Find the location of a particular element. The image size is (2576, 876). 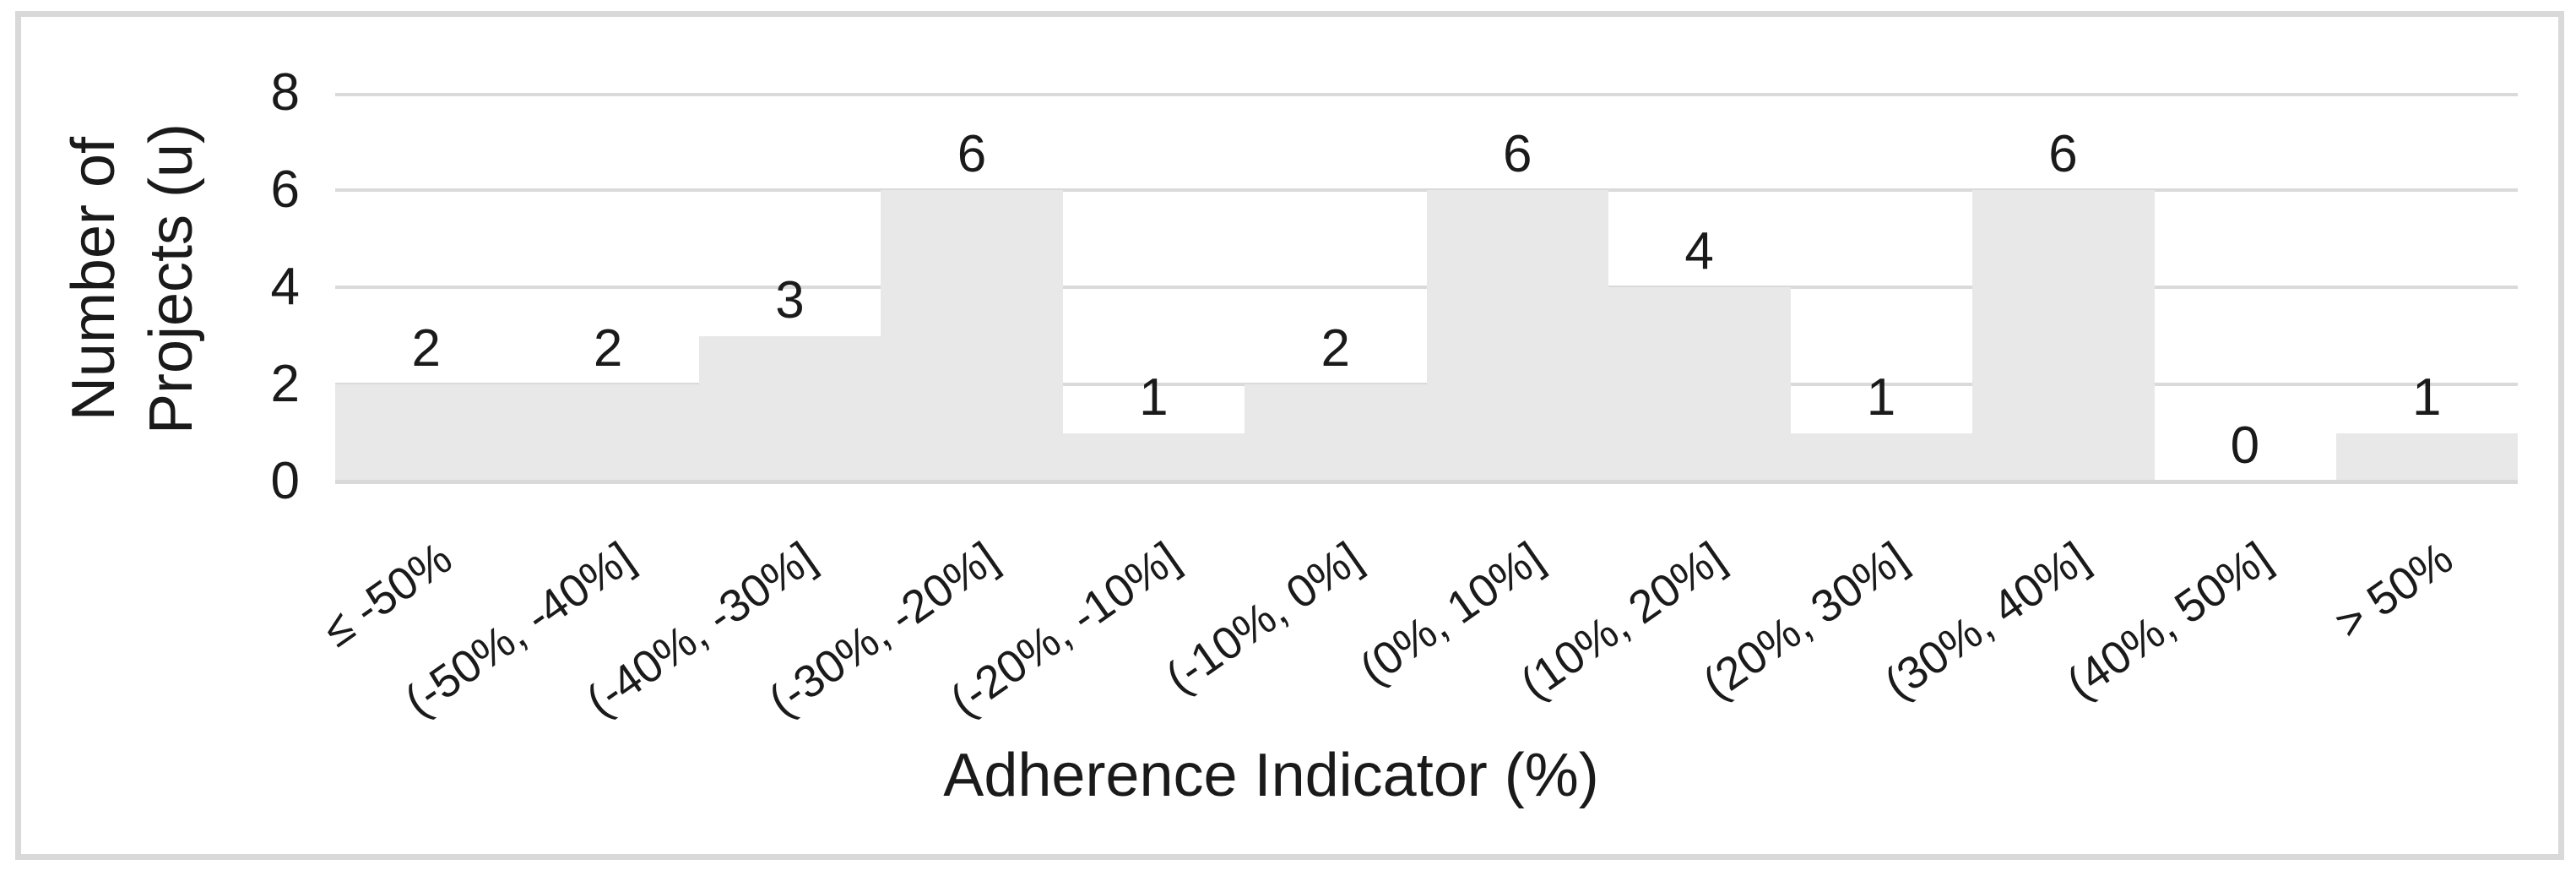

y-tick-label-6: 6 is located at coordinates (285, 190).